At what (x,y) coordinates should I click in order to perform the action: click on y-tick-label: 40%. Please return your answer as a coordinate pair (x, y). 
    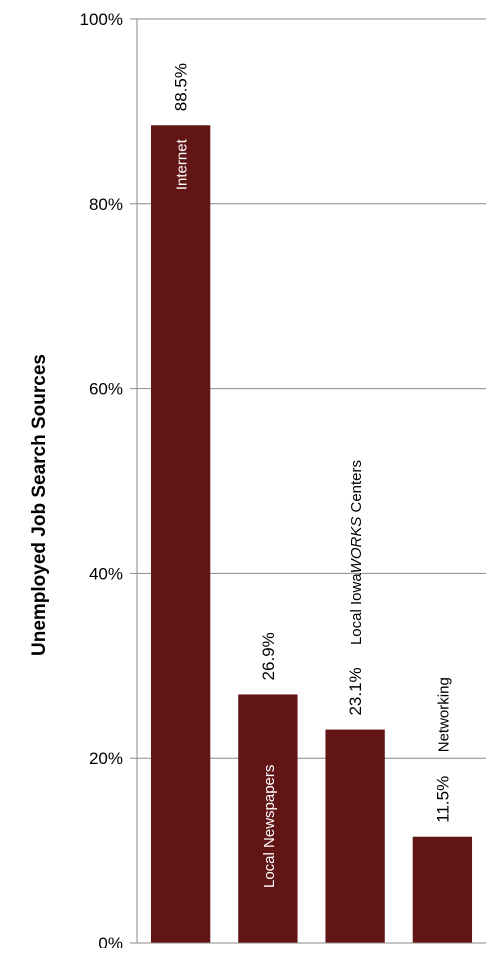
    Looking at the image, I should click on (106, 573).